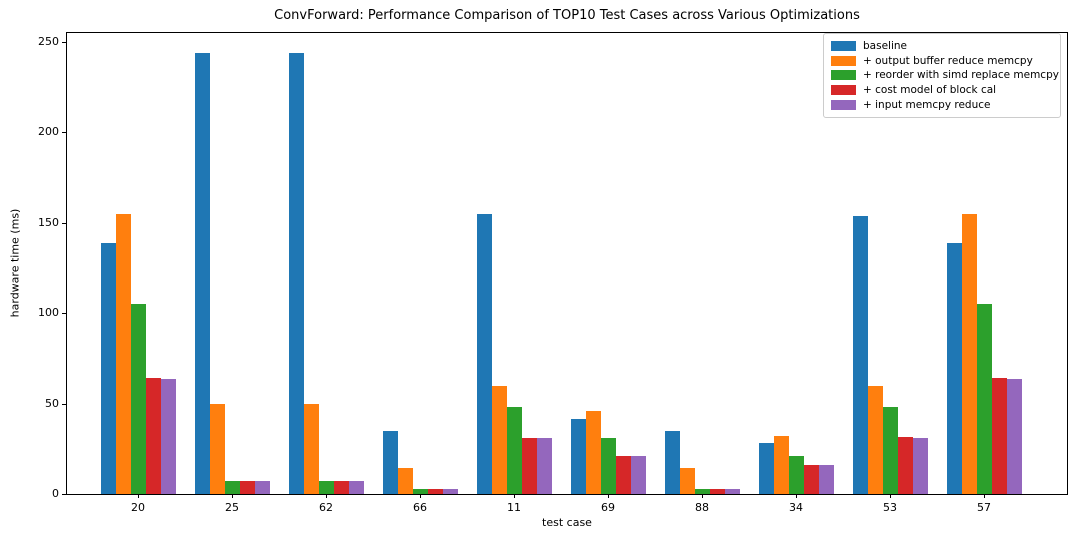  What do you see at coordinates (48, 313) in the screenshot?
I see `y-tick-label-100: 100` at bounding box center [48, 313].